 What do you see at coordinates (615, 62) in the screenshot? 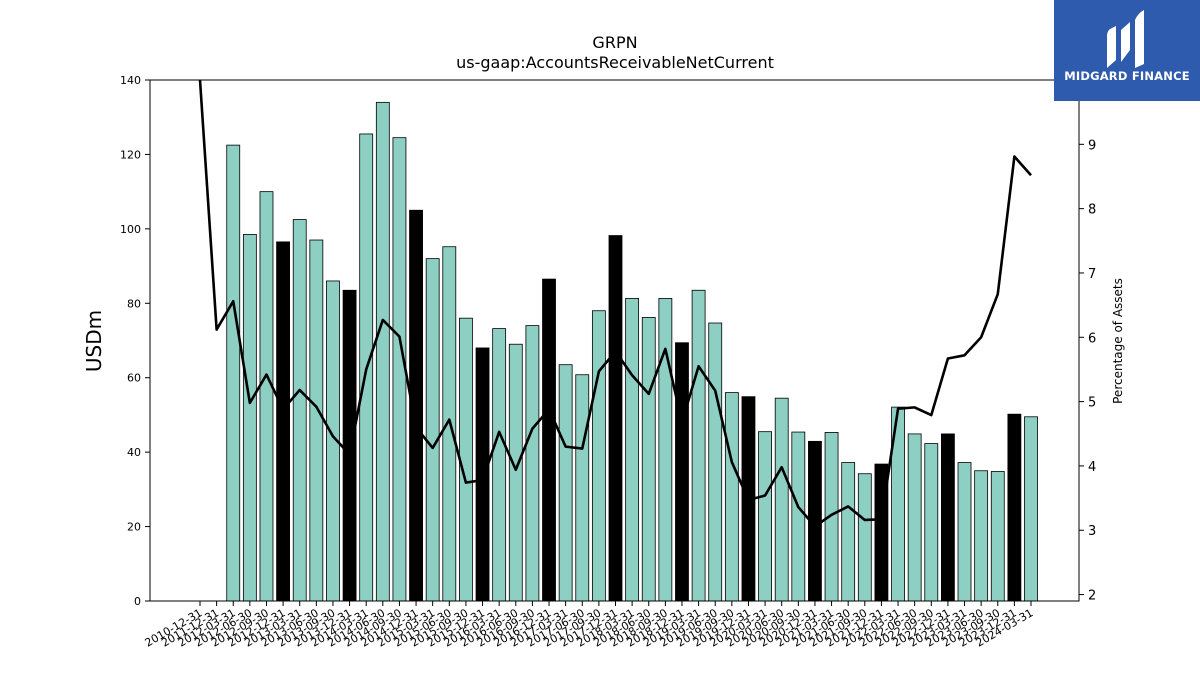
I see `chart-subtitle: us-gaap:AccountsReceivableNetCurrent` at bounding box center [615, 62].